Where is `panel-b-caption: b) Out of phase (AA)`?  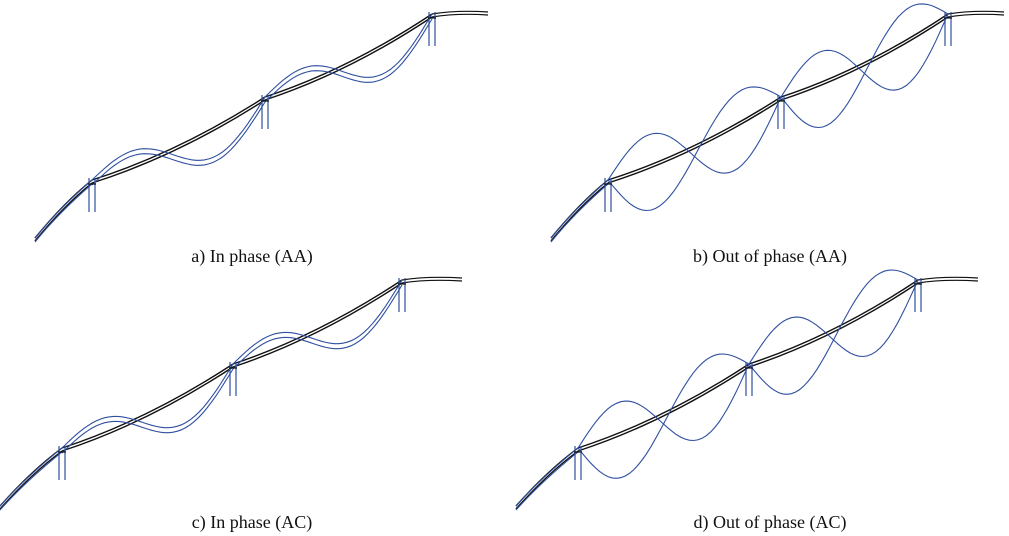
panel-b-caption: b) Out of phase (AA) is located at coordinates (770, 256).